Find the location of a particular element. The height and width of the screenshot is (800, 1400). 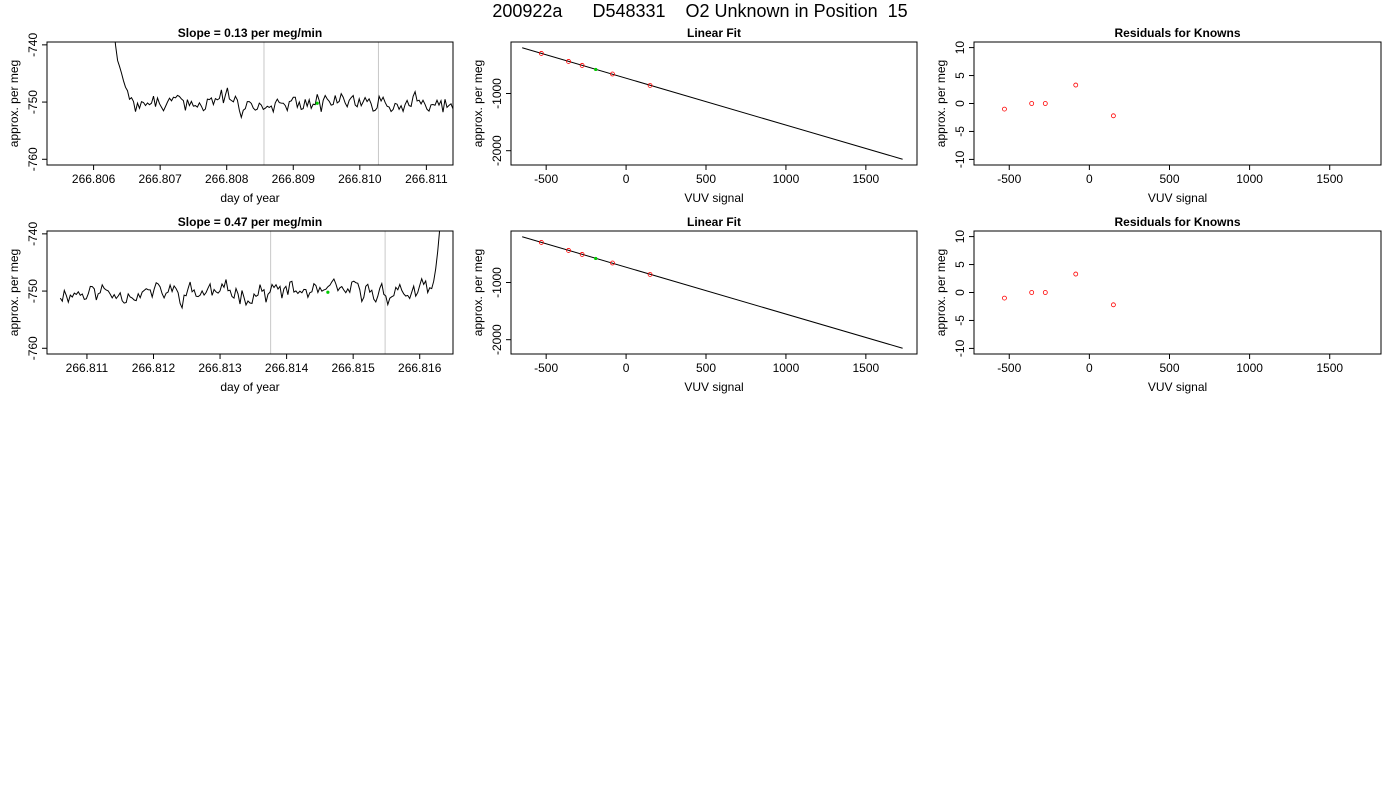

x-tick-label: 266.812 is located at coordinates (154, 368).